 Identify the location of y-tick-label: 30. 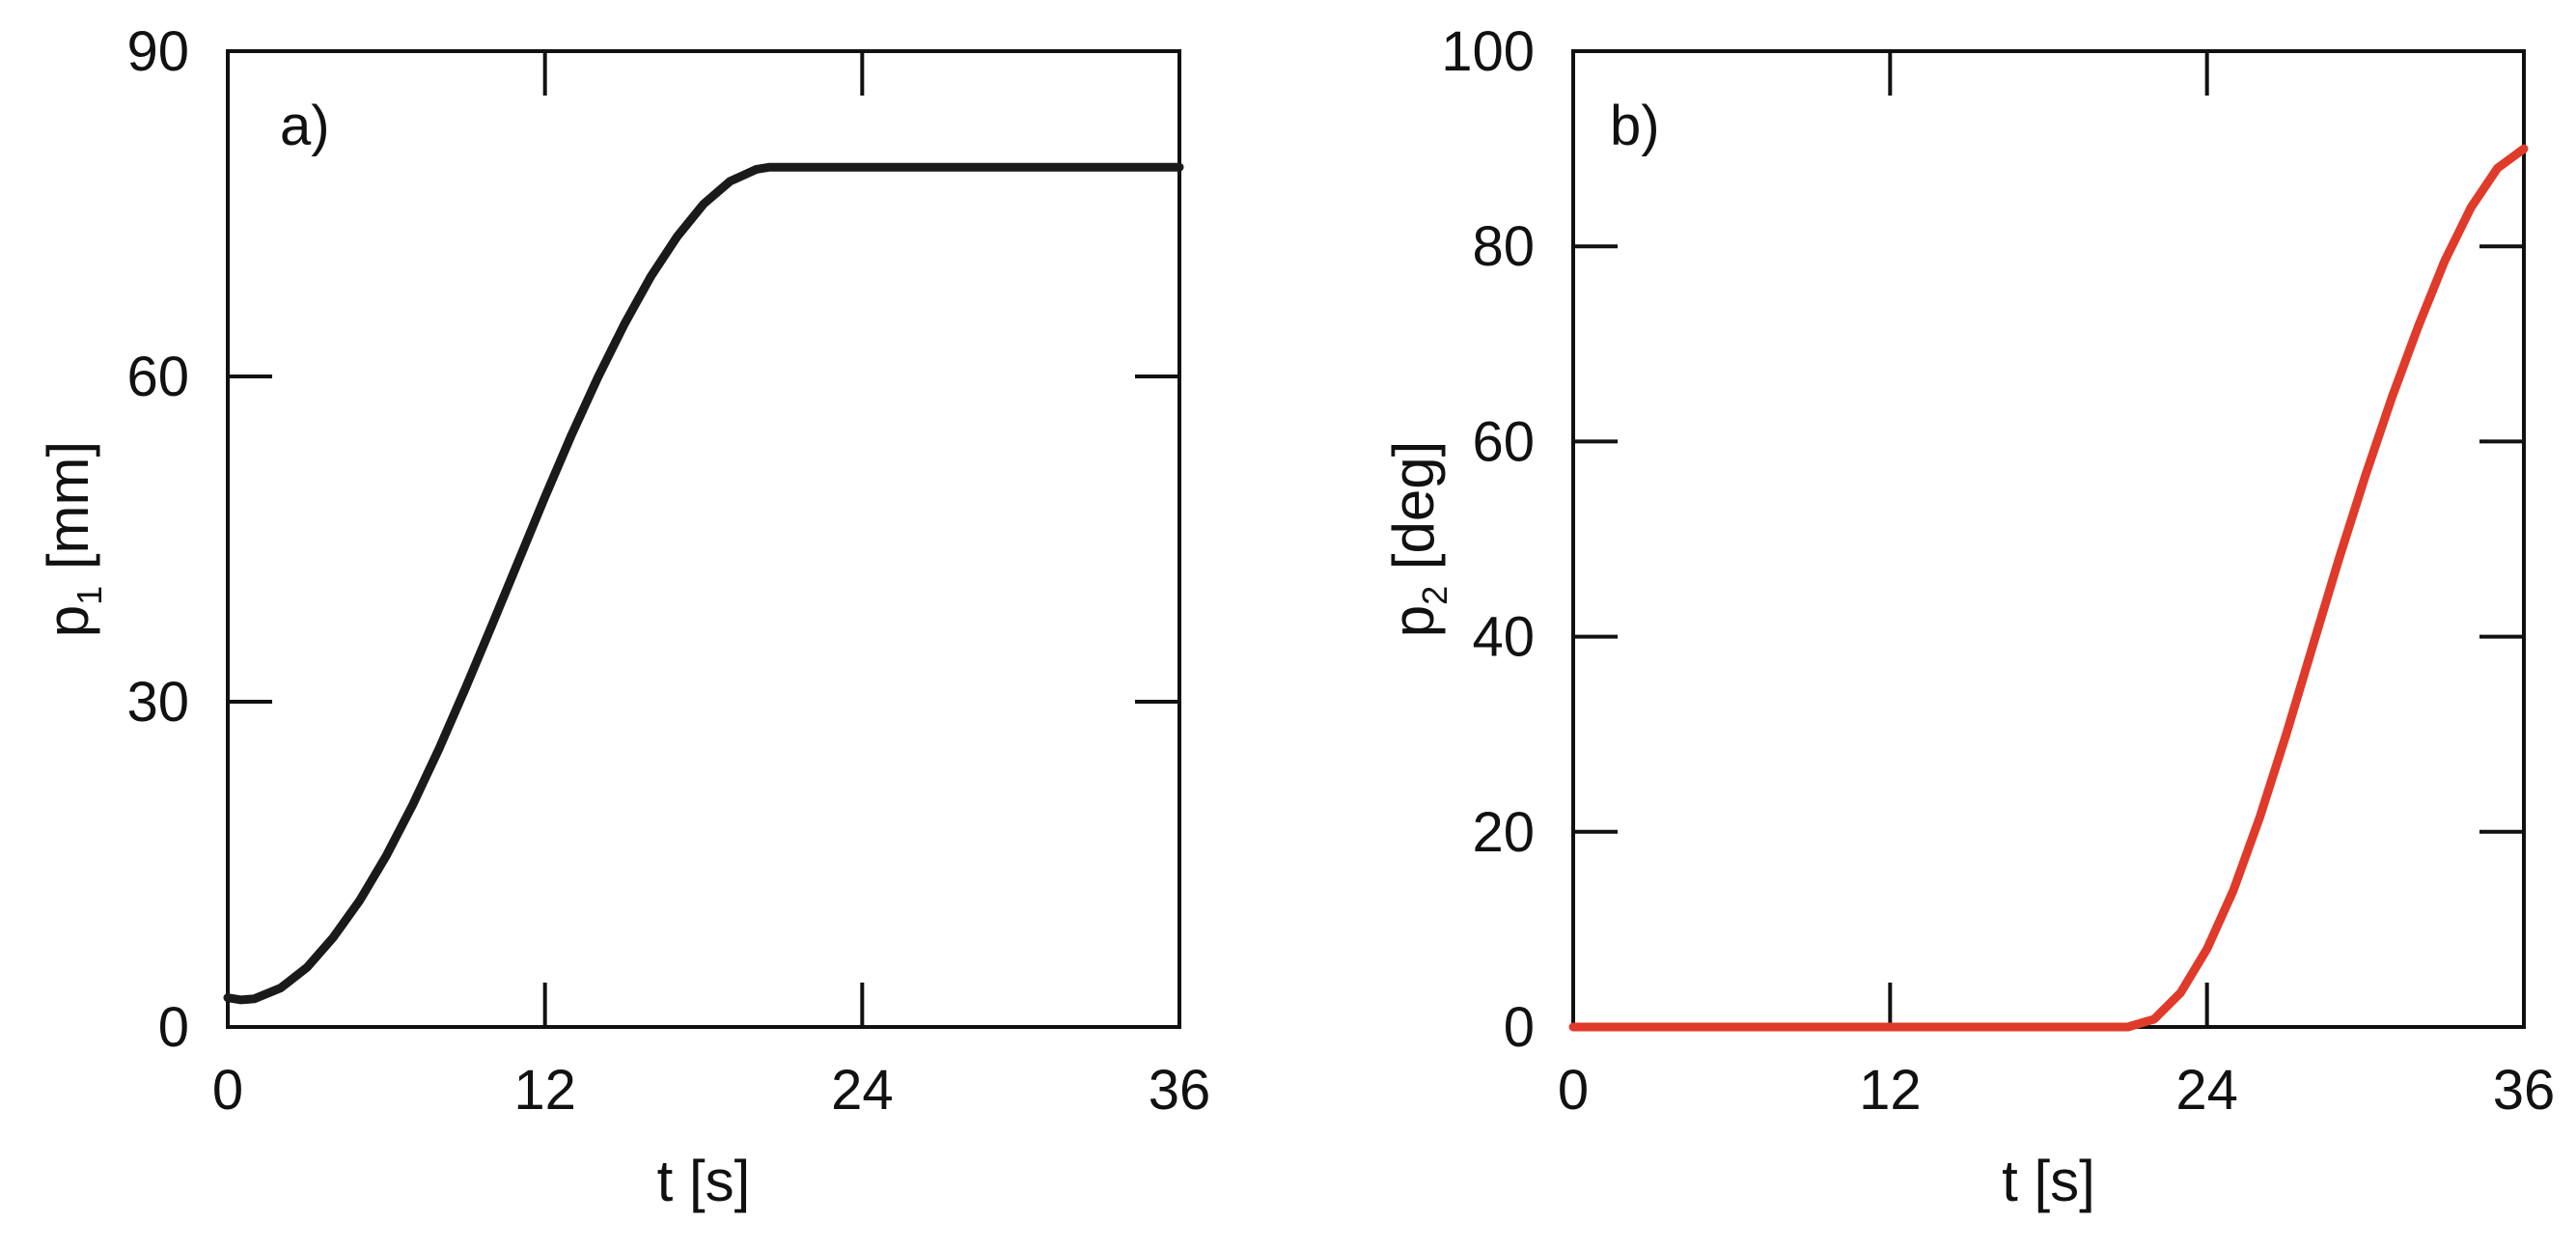
(157, 702).